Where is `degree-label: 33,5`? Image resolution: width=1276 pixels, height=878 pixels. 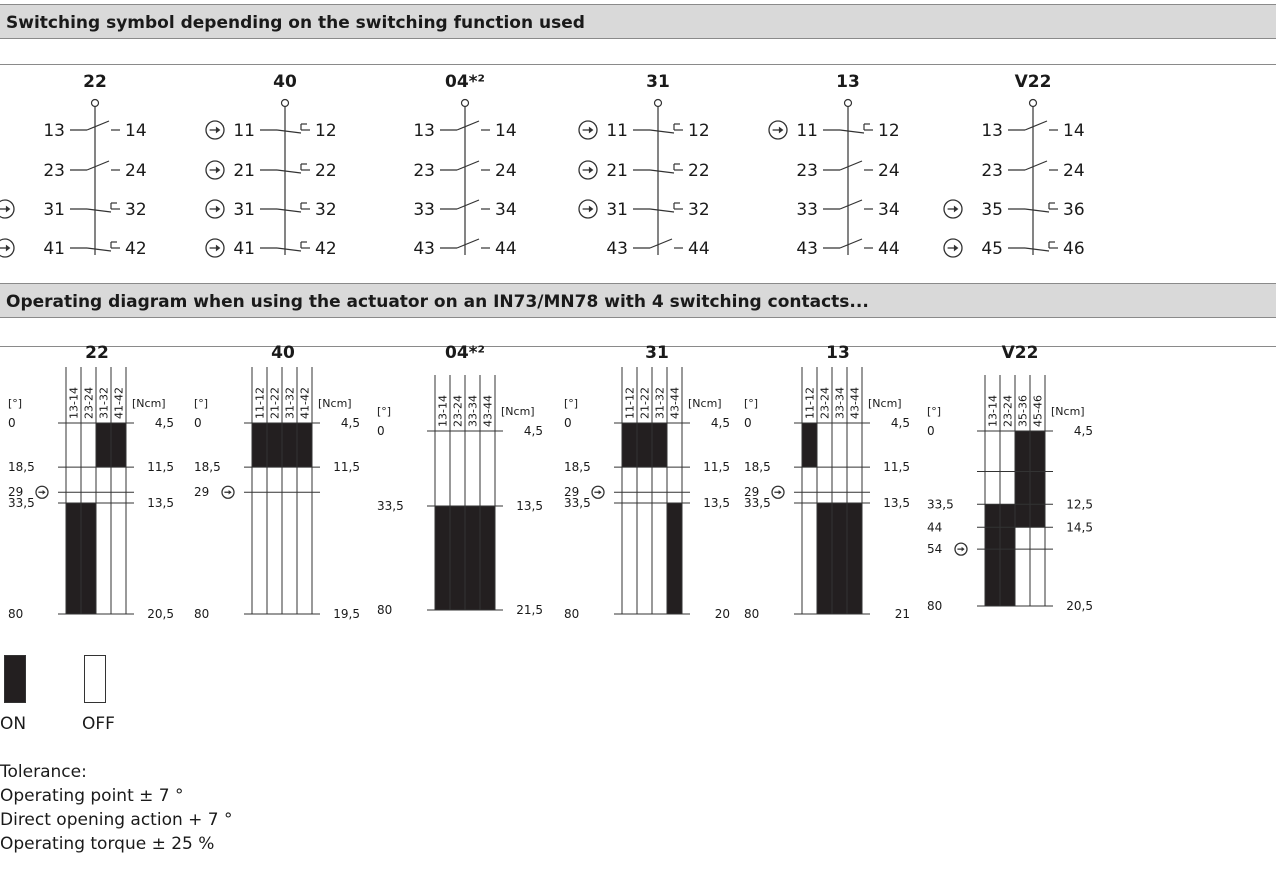 degree-label: 33,5 is located at coordinates (390, 506).